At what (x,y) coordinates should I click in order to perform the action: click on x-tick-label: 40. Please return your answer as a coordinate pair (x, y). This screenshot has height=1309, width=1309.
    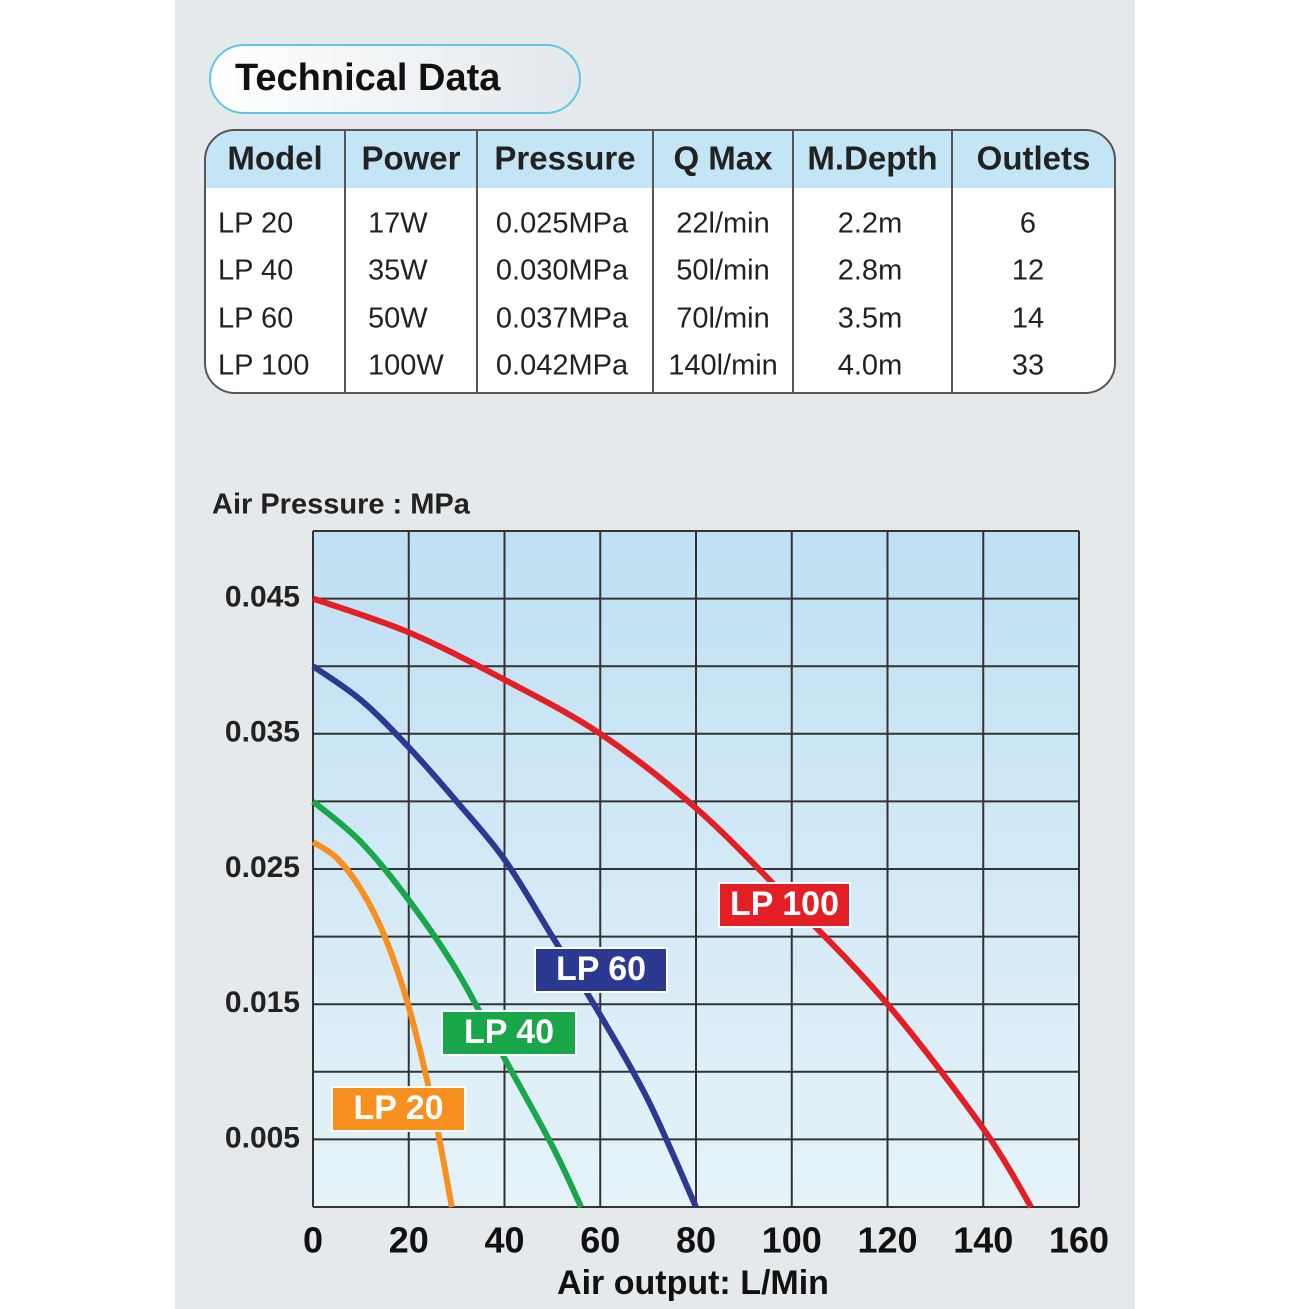
    Looking at the image, I should click on (504, 1240).